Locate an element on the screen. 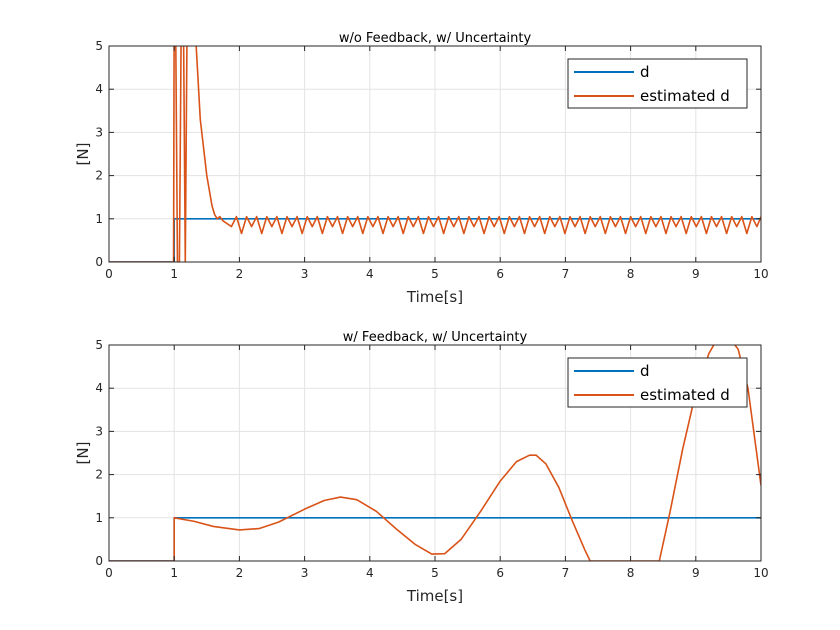  legend-top: d estimated d is located at coordinates (657, 83).